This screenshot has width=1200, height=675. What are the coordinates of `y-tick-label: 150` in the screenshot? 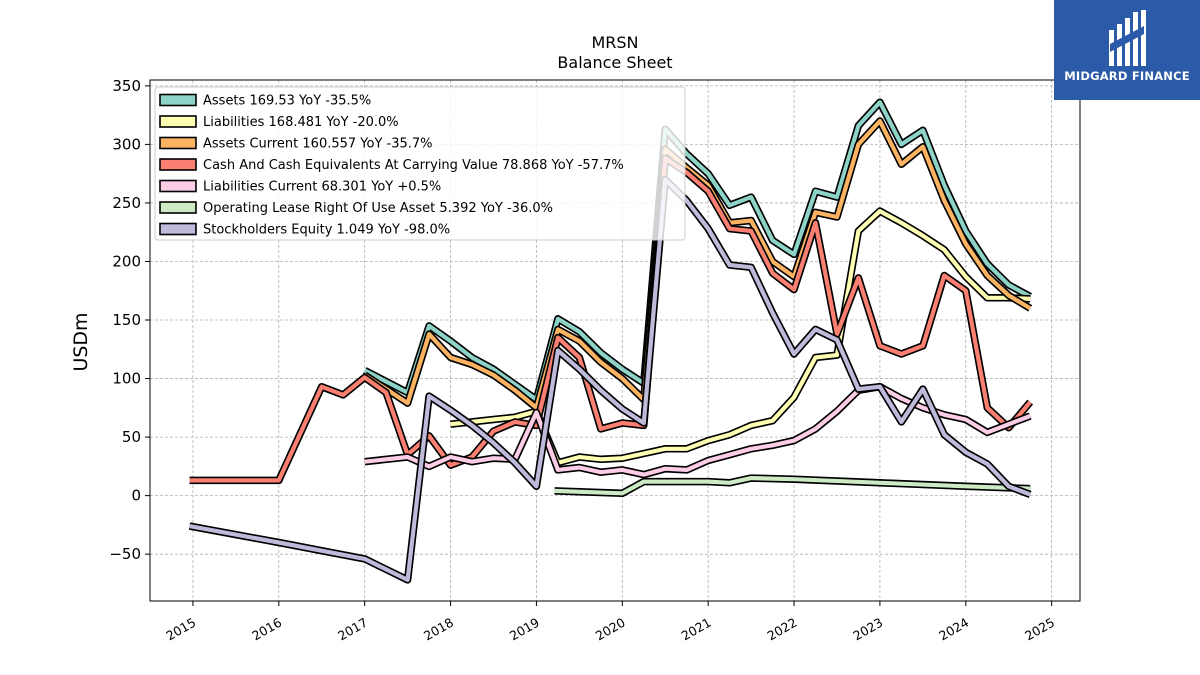 It's located at (126, 320).